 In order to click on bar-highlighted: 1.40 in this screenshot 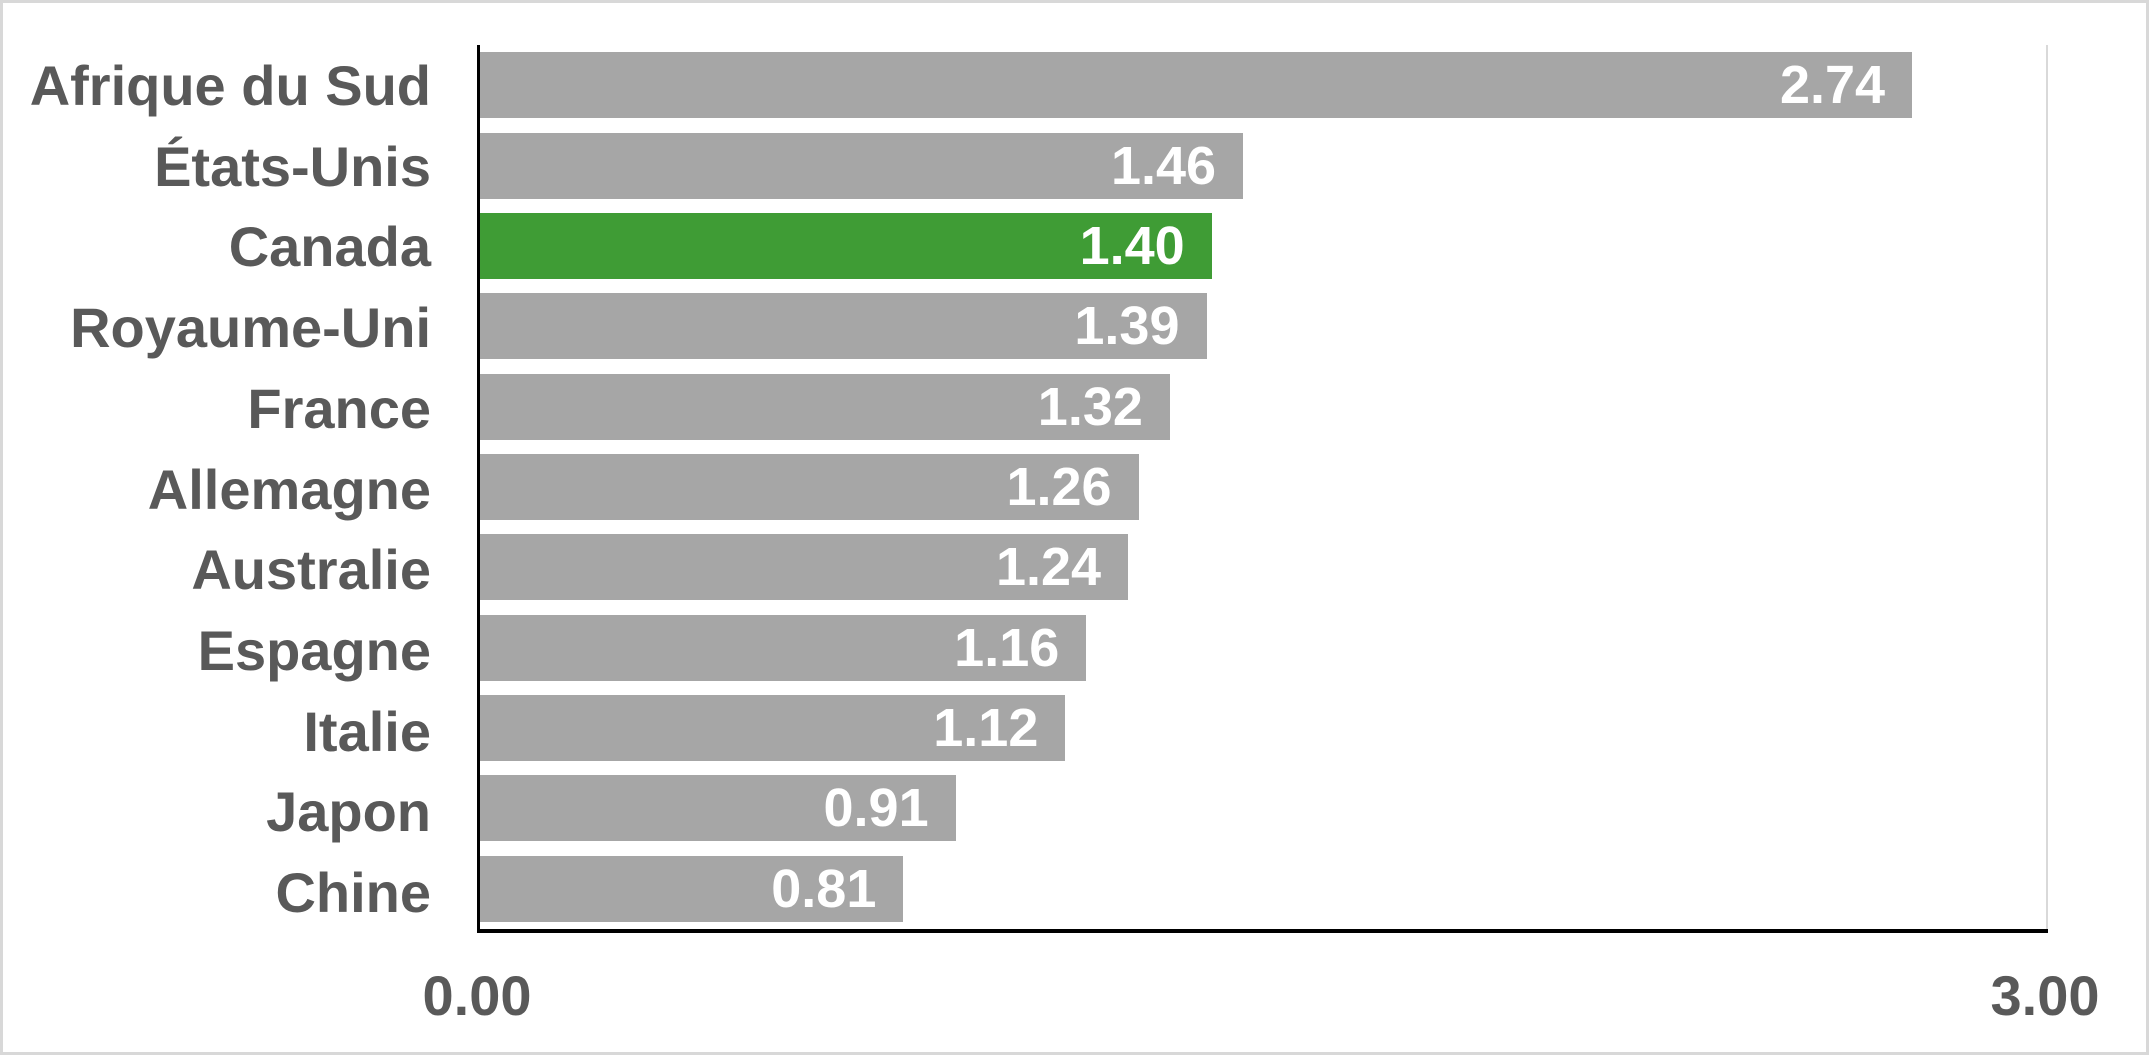, I will do `click(846, 245)`.